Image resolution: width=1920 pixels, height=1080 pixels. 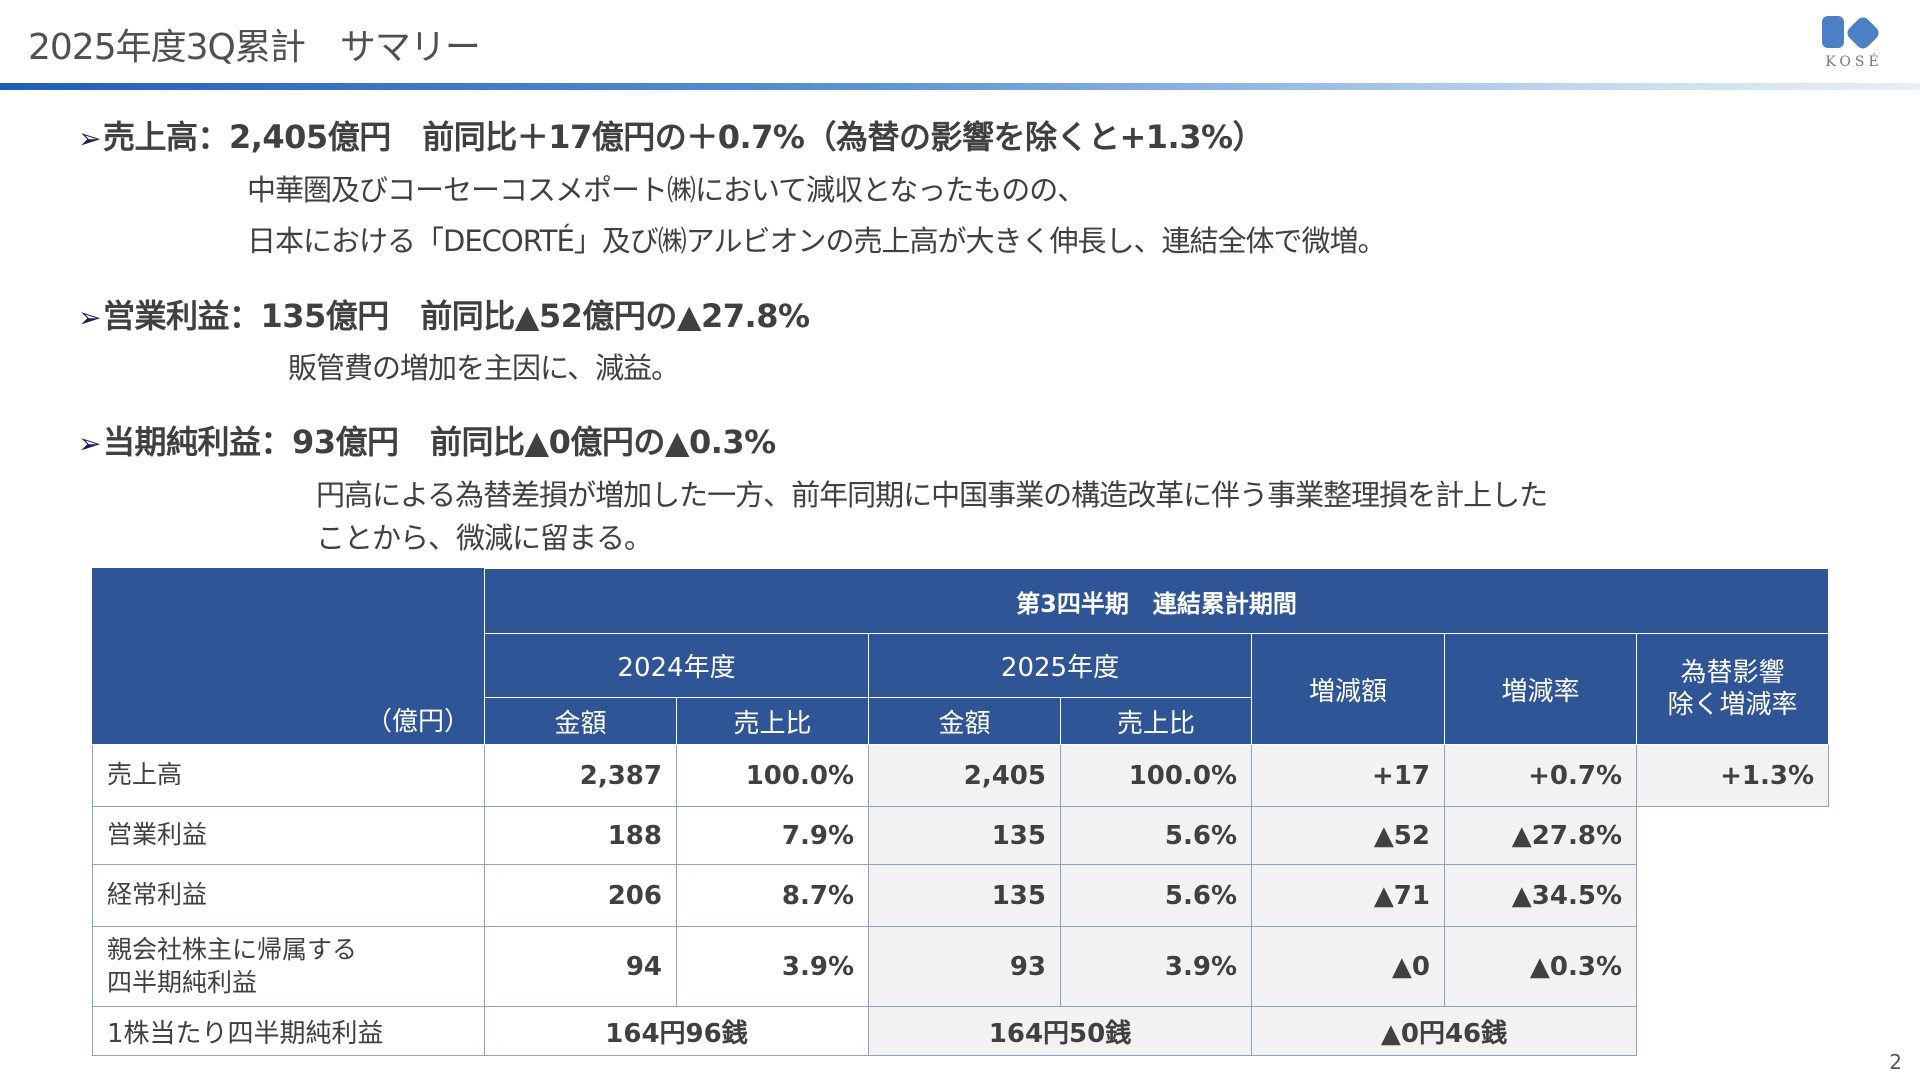 What do you see at coordinates (772, 895) in the screenshot?
I see `ratio-2024: 8.7%` at bounding box center [772, 895].